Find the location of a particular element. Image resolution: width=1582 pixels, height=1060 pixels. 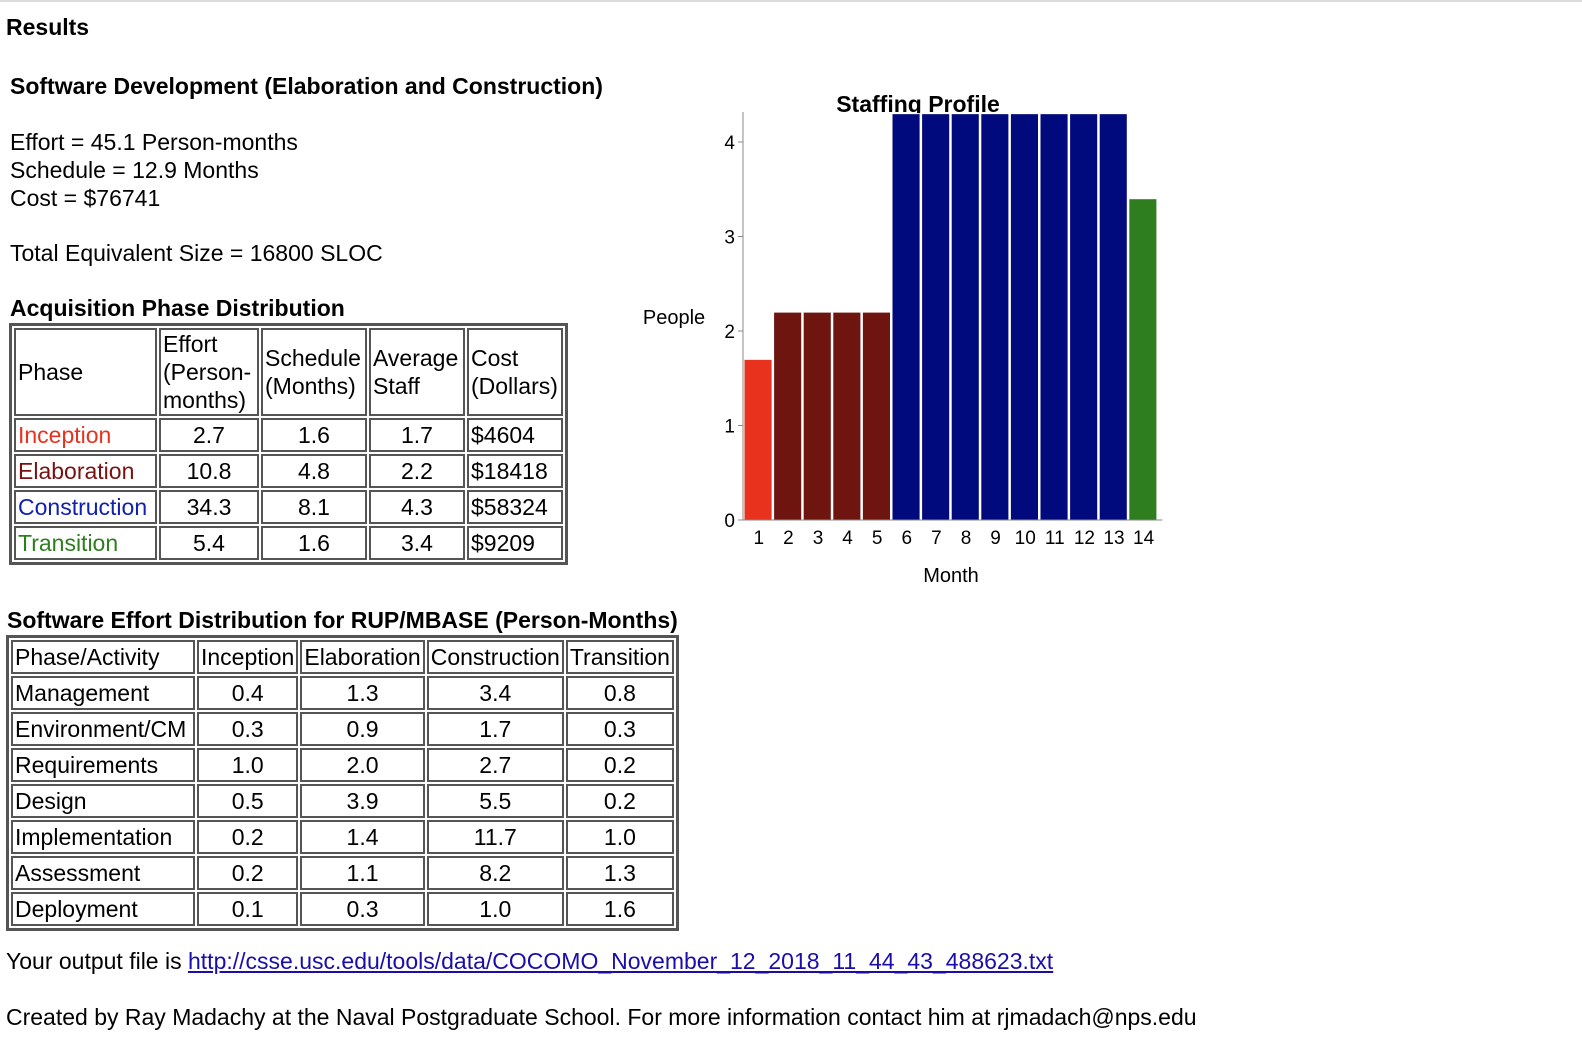

header-effort-l2: (Person- is located at coordinates (207, 372).